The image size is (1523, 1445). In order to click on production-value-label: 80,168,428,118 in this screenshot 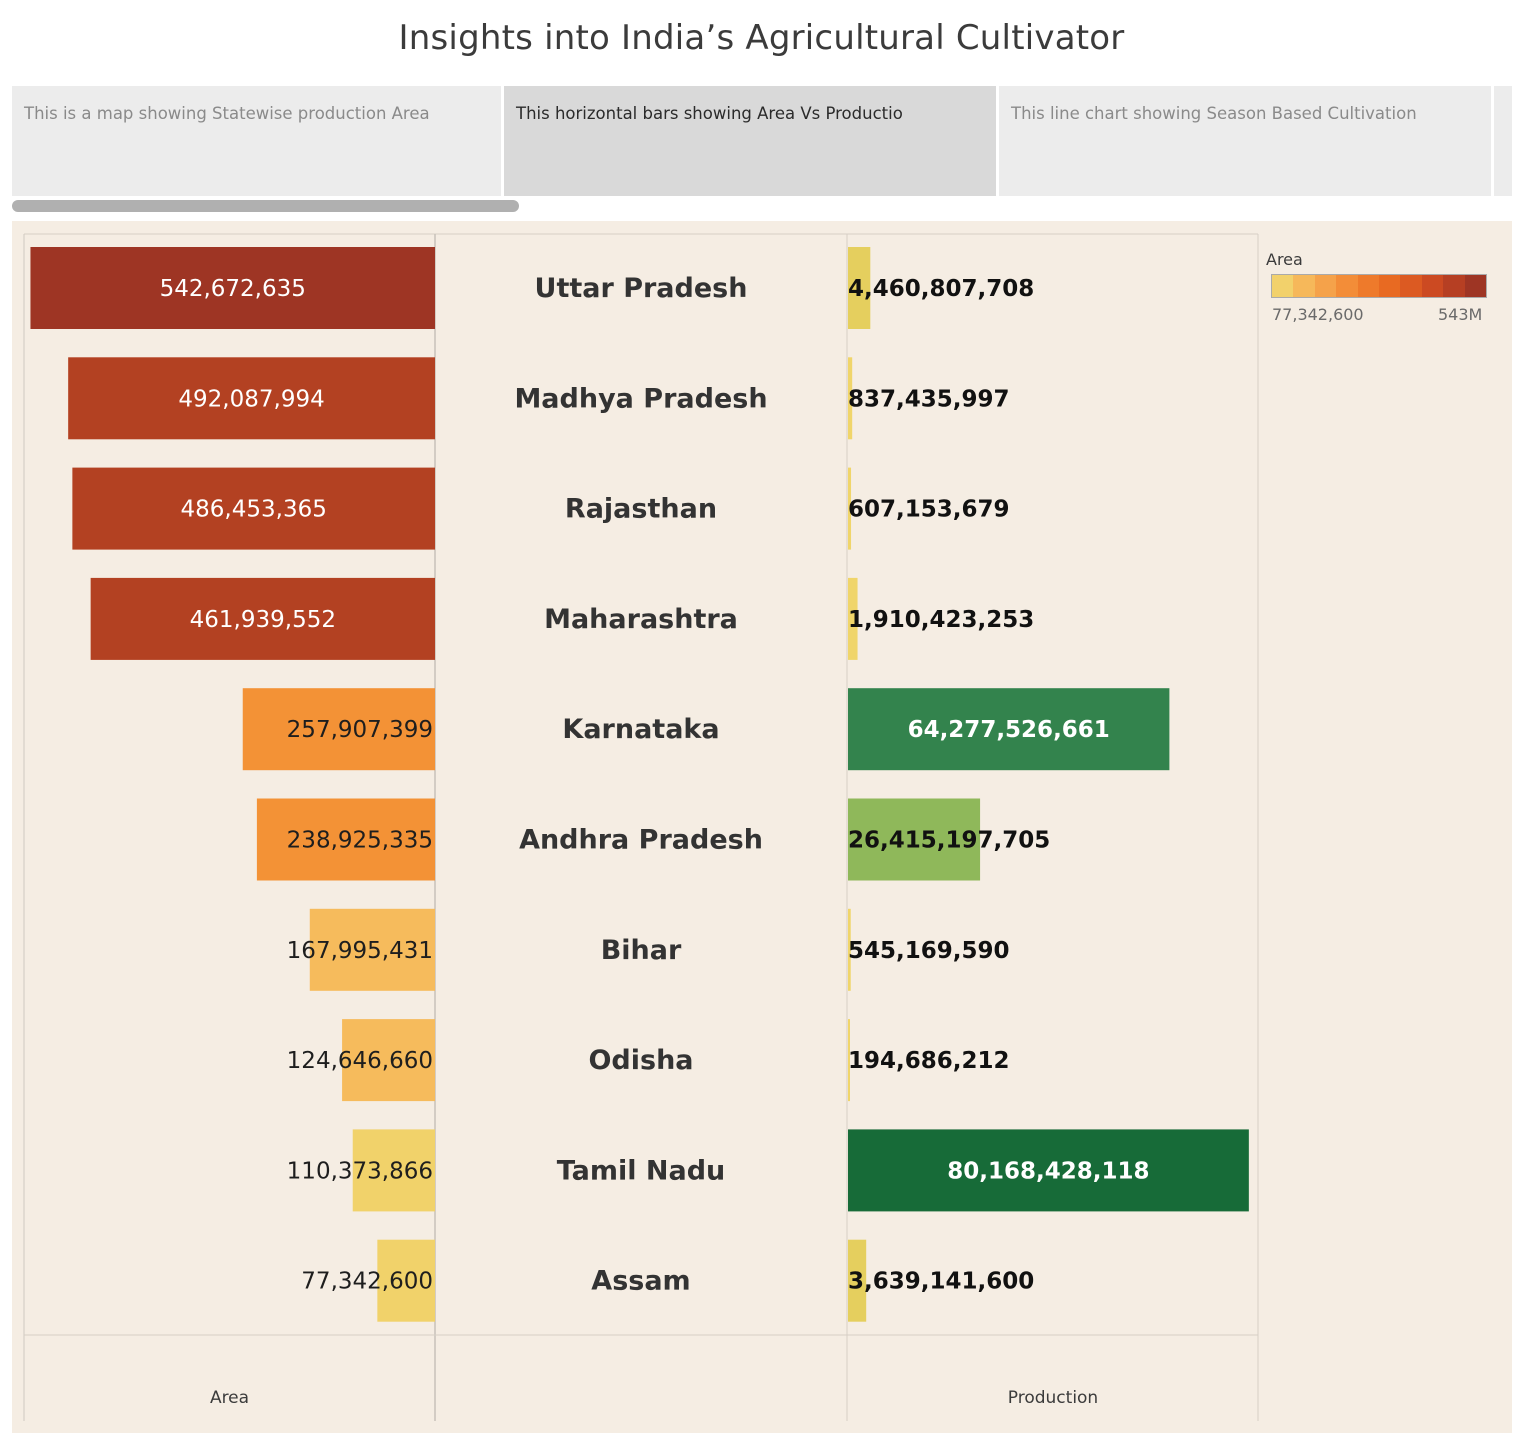, I will do `click(1048, 1171)`.